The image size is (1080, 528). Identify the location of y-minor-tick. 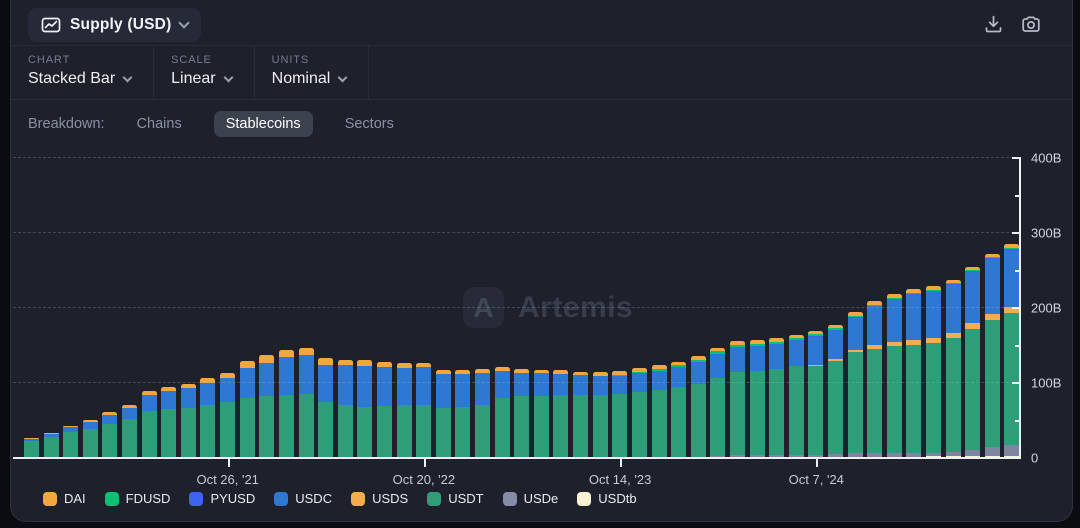
(1017, 345).